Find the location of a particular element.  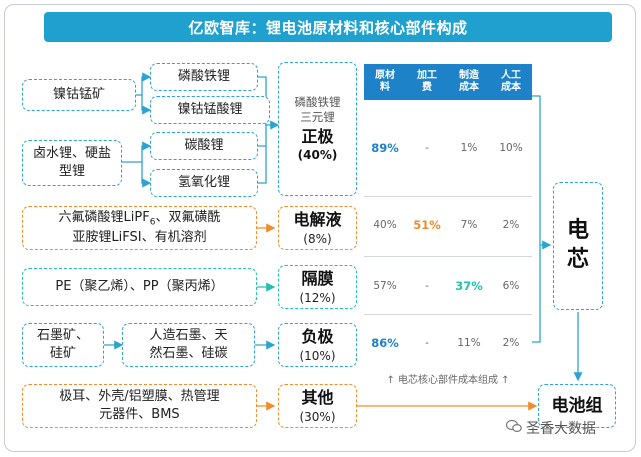

table-cell: 57% is located at coordinates (385, 286).